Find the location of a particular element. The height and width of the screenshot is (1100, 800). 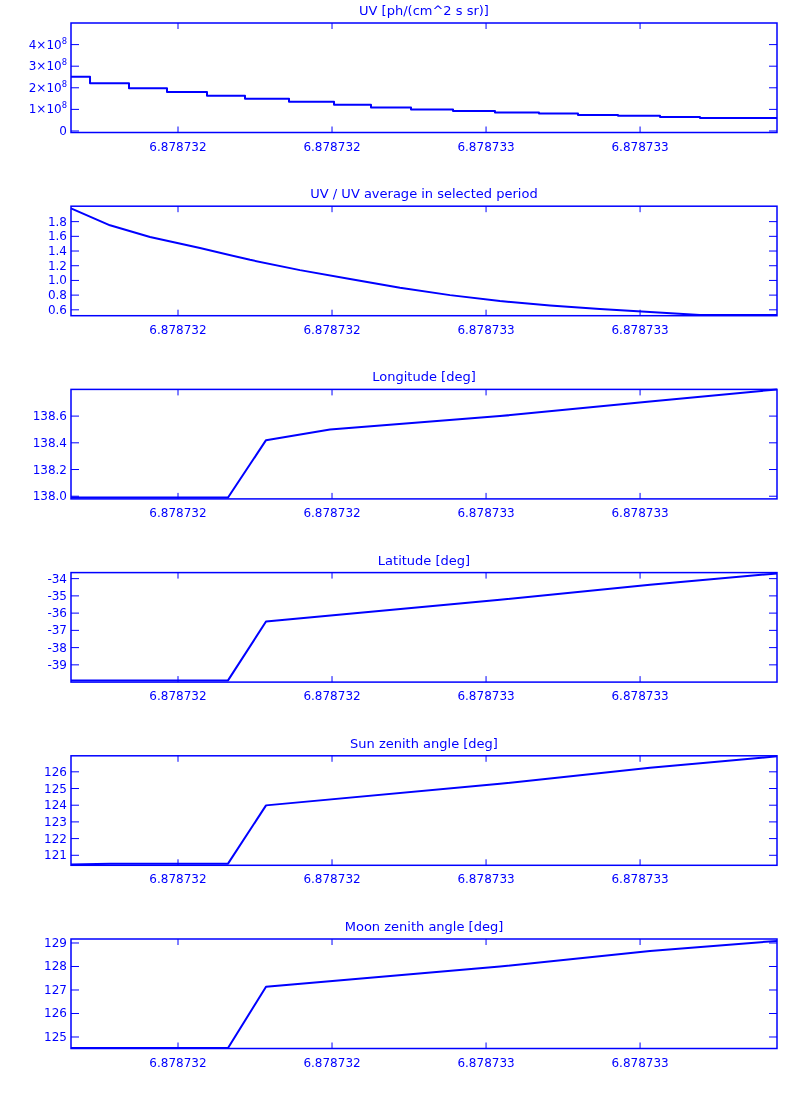

chart-title: UV / UV average in selected period is located at coordinates (424, 194).